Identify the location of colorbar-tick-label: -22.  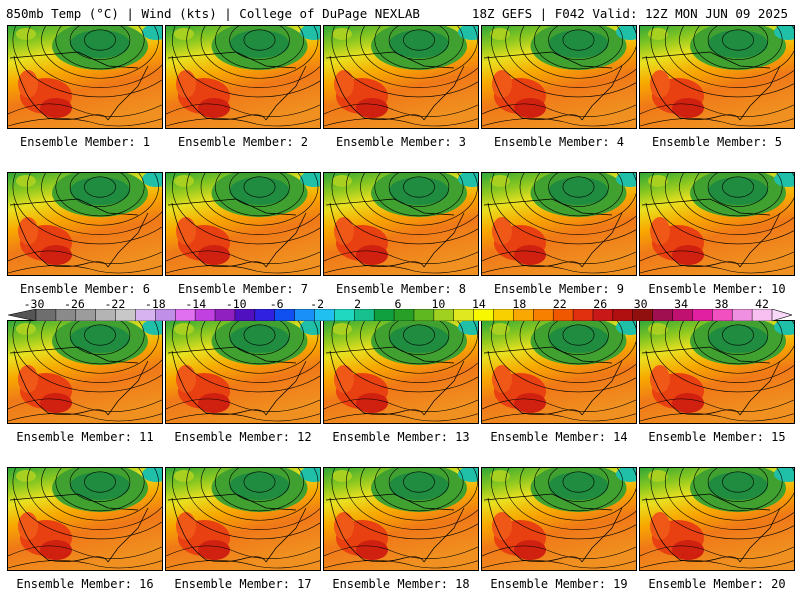
(115, 304).